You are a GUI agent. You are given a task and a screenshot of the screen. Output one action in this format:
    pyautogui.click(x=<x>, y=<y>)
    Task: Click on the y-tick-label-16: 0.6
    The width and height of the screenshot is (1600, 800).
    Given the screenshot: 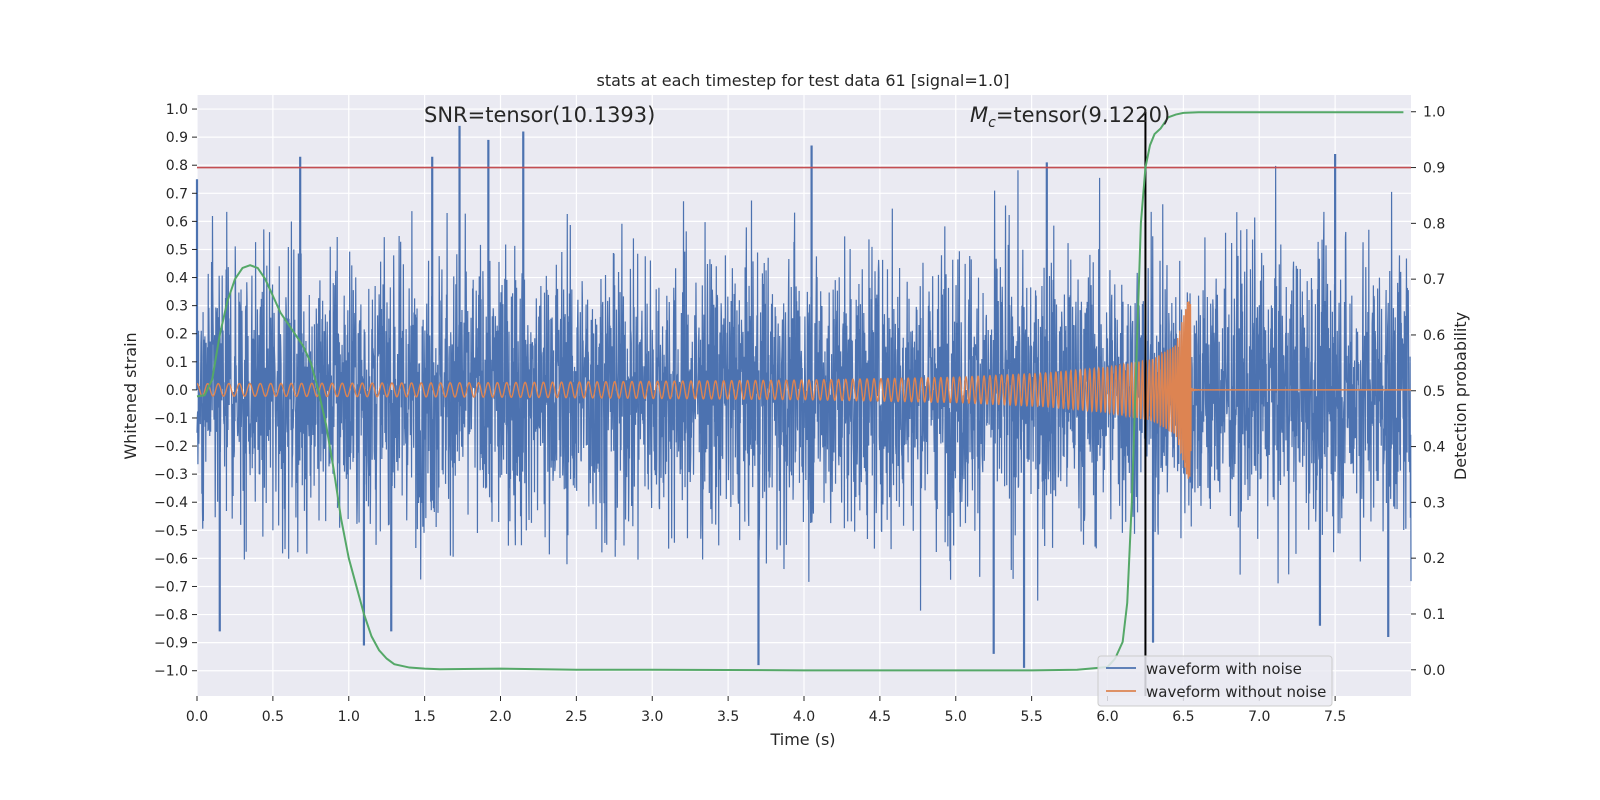 What is the action you would take?
    pyautogui.click(x=177, y=222)
    